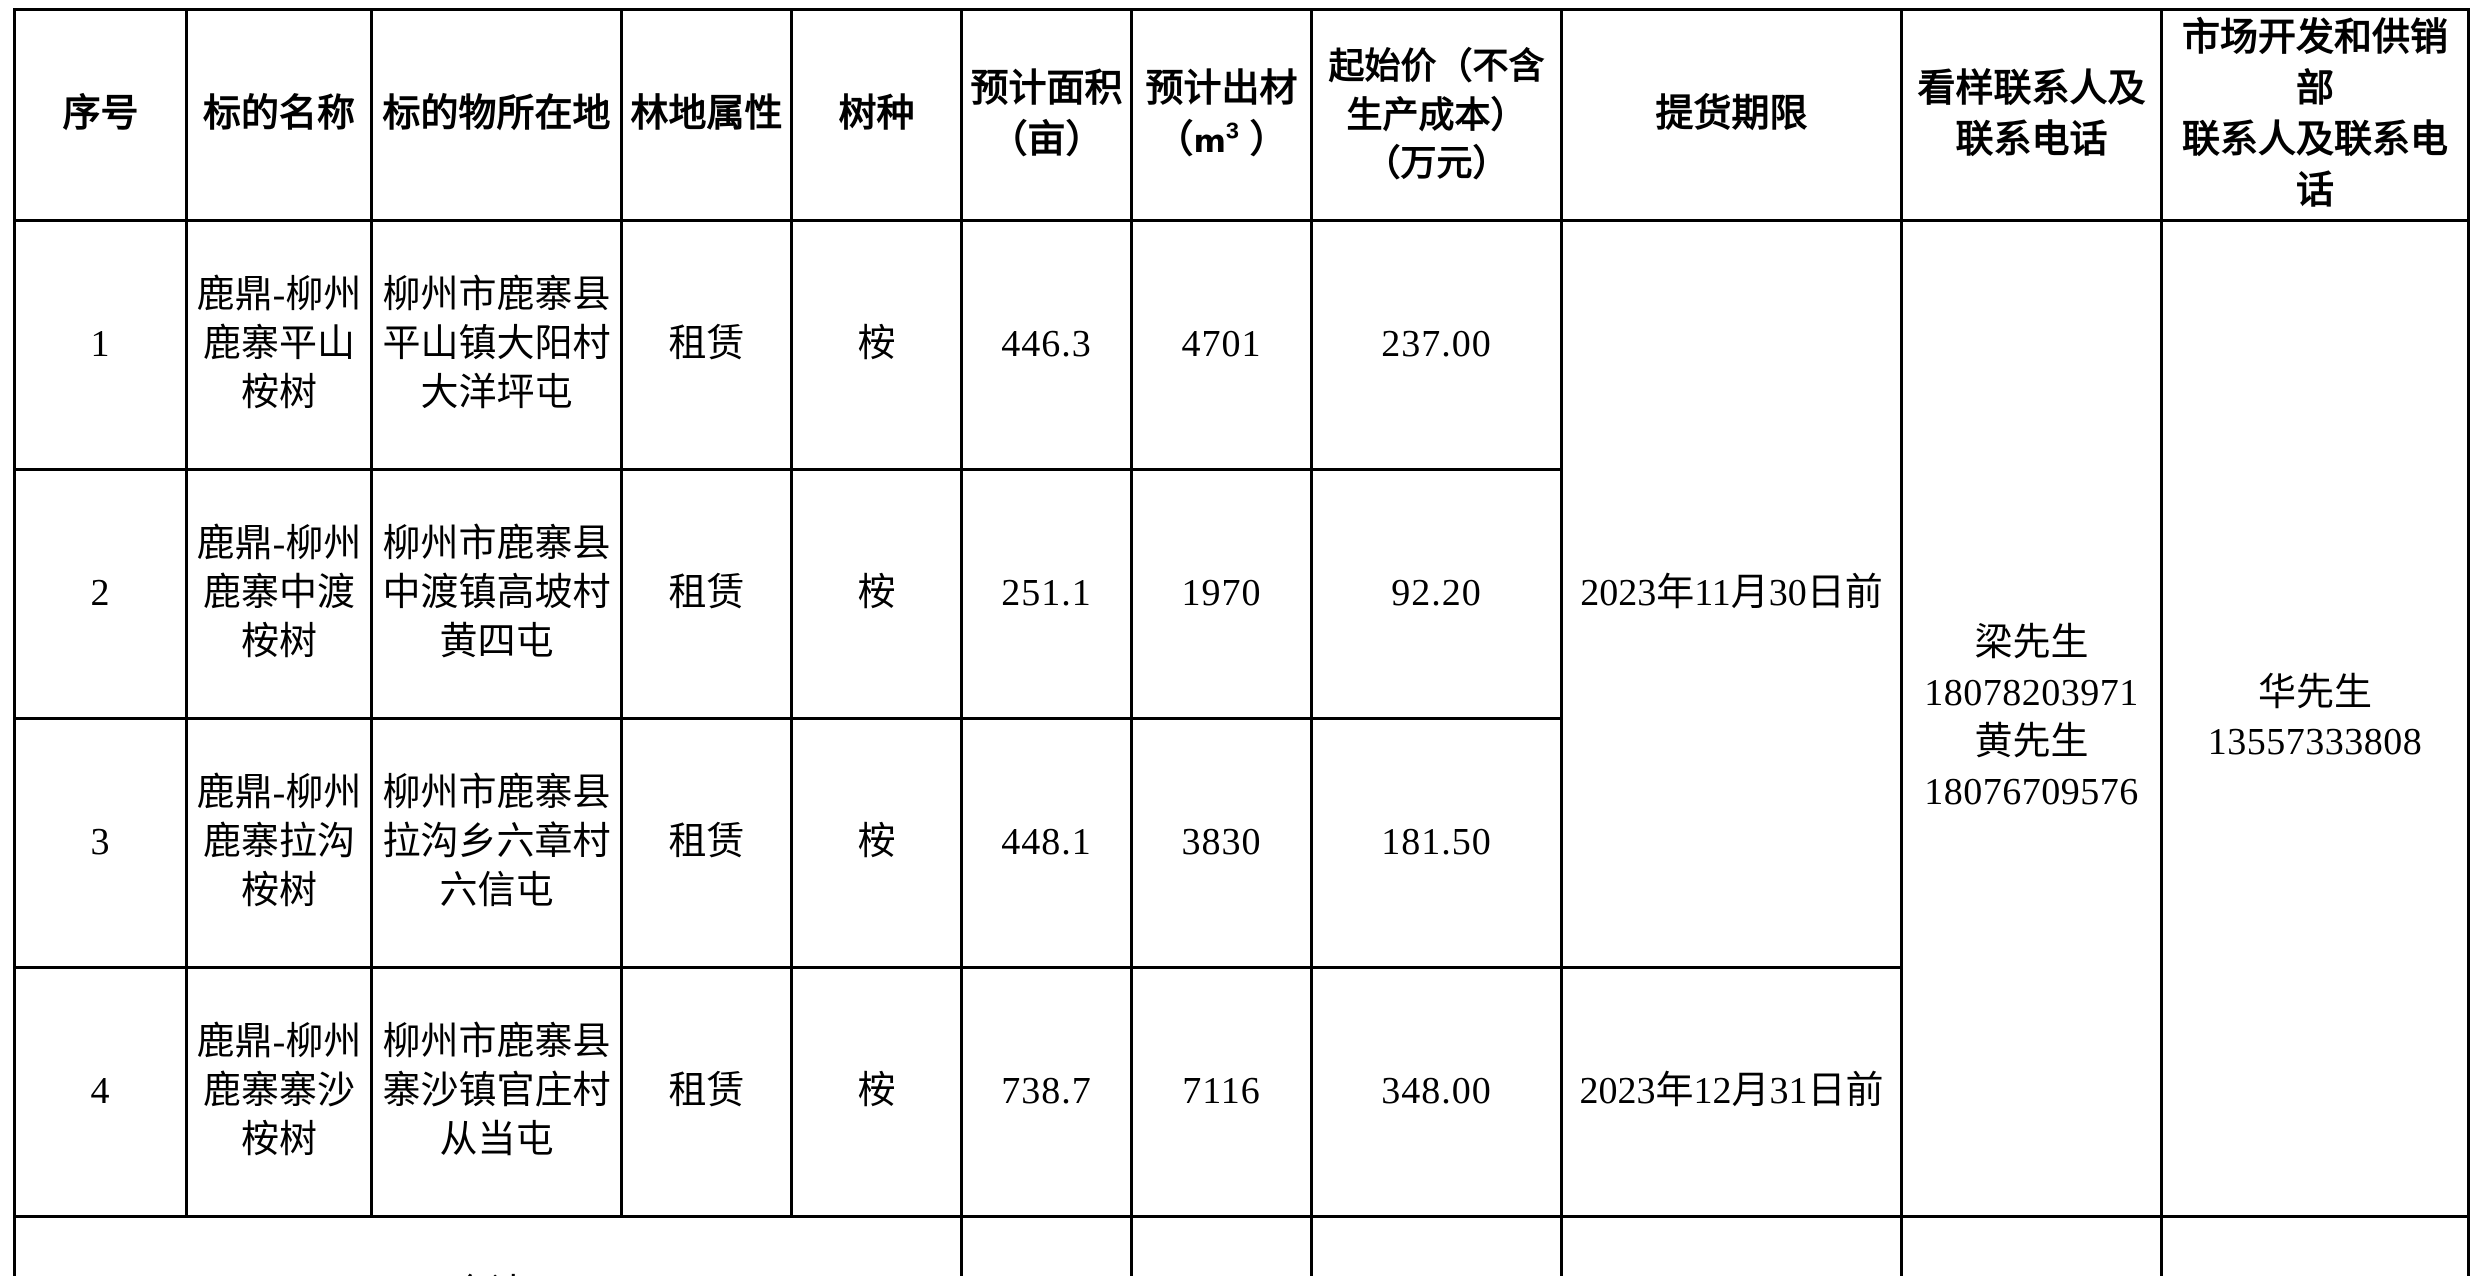 The width and height of the screenshot is (2480, 1276). Describe the element at coordinates (496, 1091) in the screenshot. I see `cell-location: 柳州市鹿寨县寨沙镇官庄村从当屯` at that location.